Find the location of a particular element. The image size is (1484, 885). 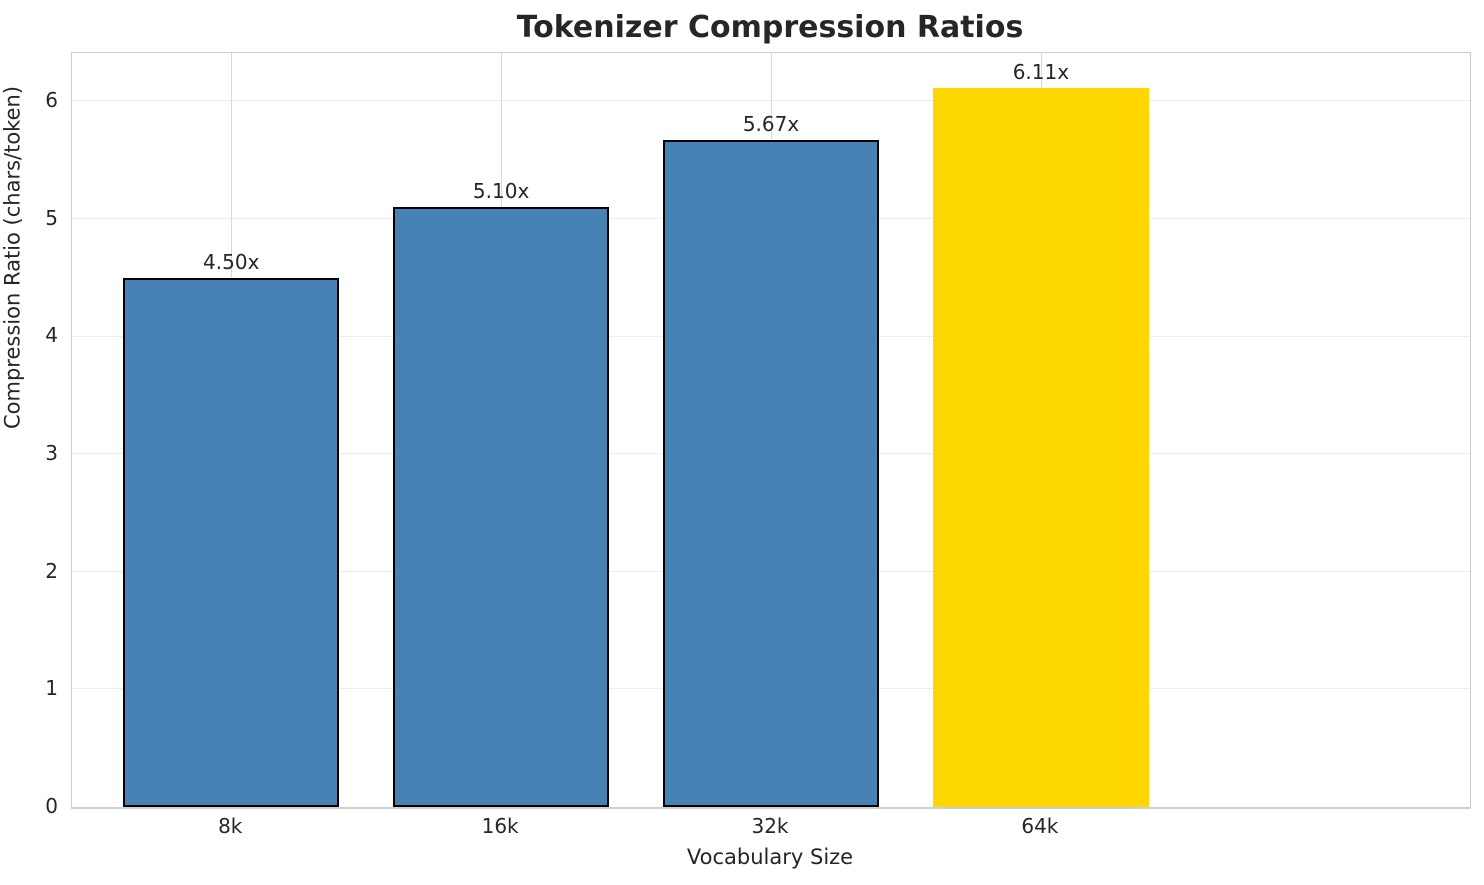

y-tick-label: 5 is located at coordinates (51, 217).